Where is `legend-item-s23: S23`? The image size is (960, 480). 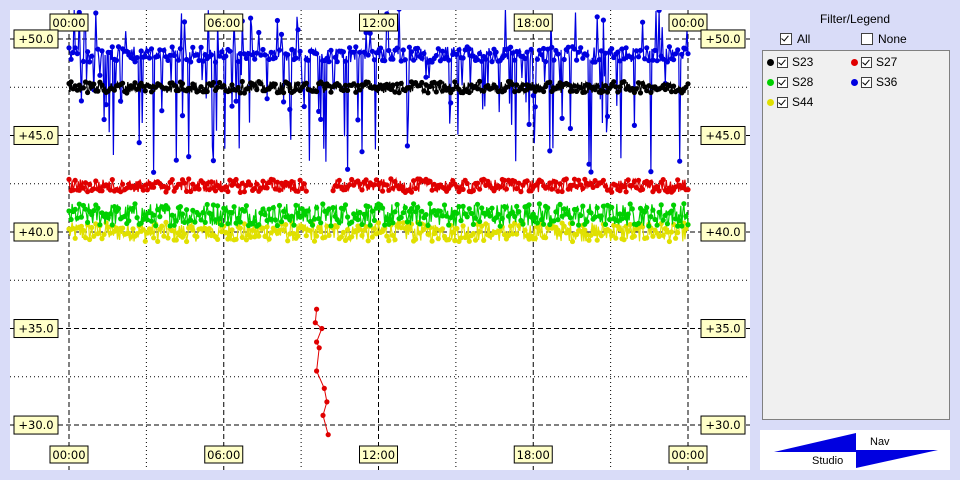
legend-item-s23: S23 is located at coordinates (790, 62).